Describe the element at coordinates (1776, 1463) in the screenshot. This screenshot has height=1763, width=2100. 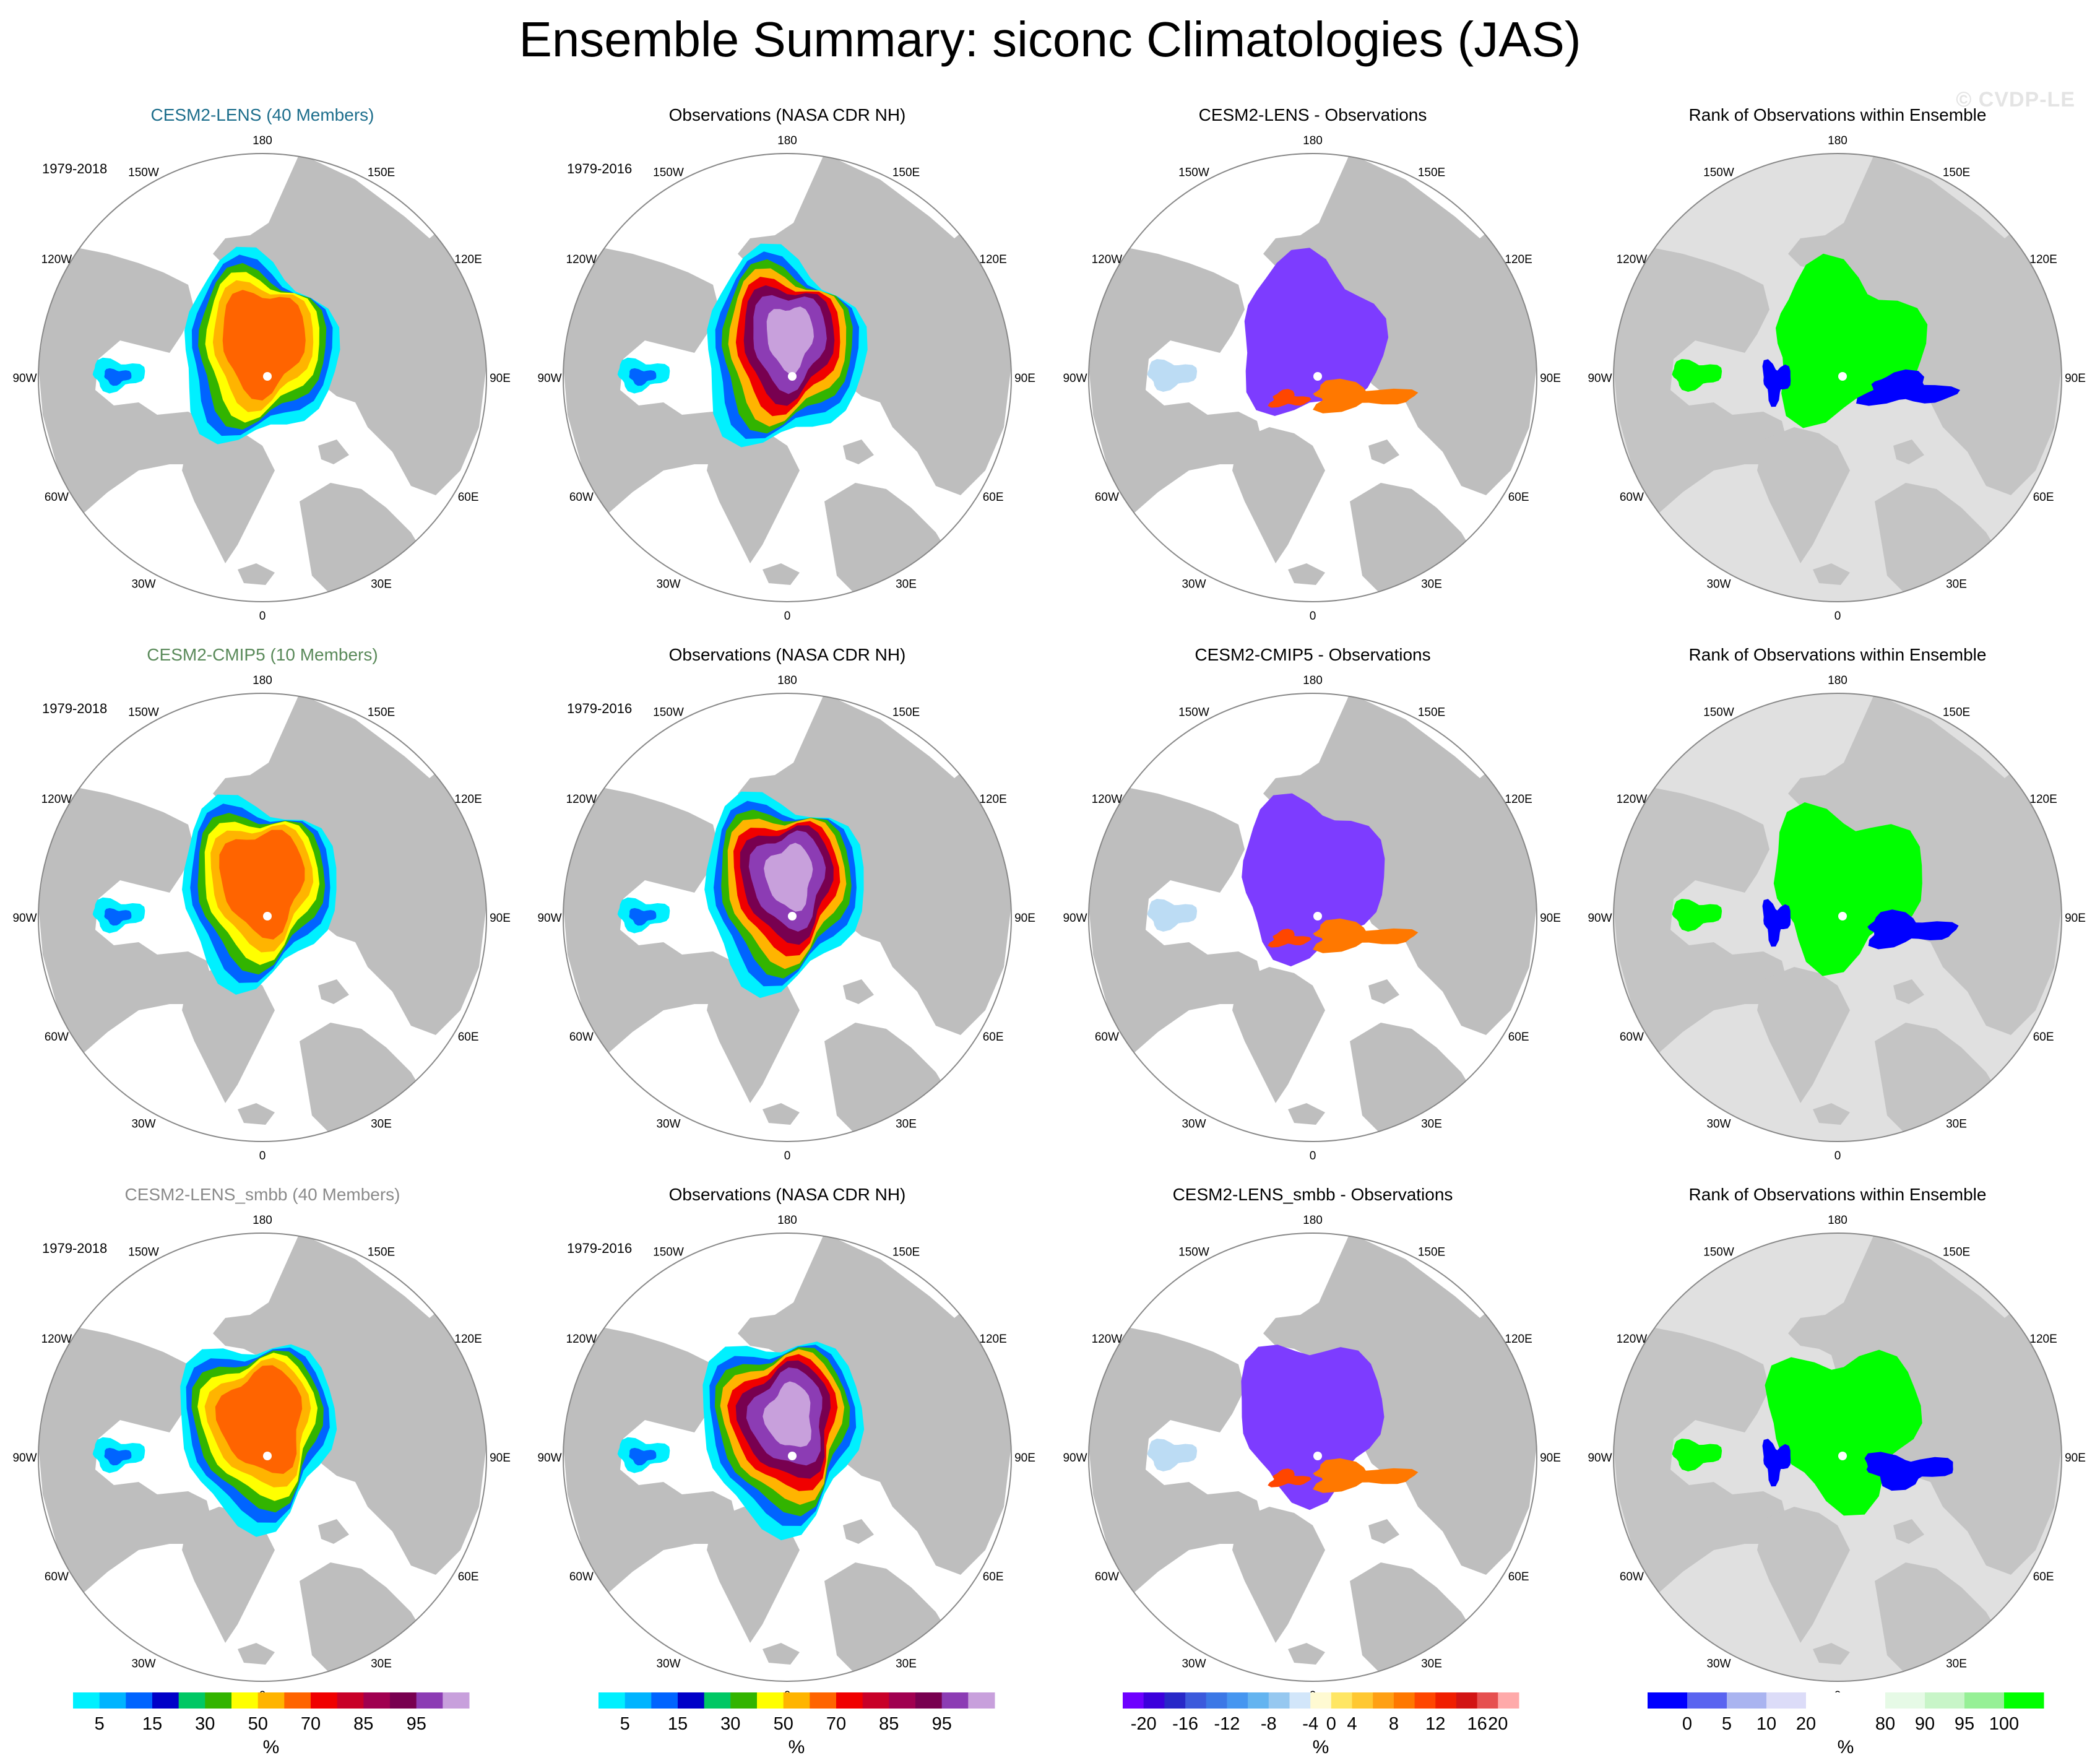
I see `rank-field-archipelago` at that location.